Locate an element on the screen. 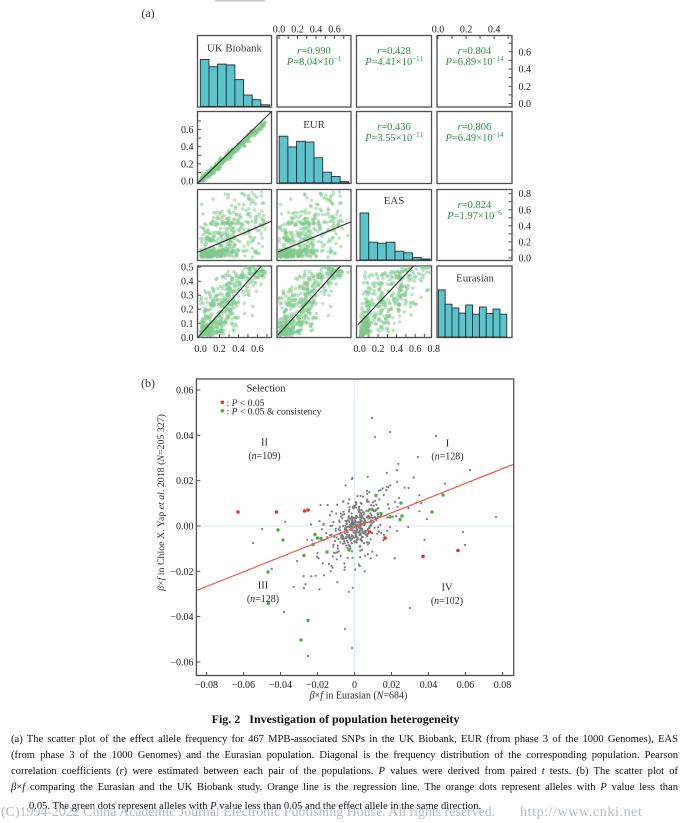 This screenshot has width=685, height=823. svg-text: 0.00 is located at coordinates (185, 527).